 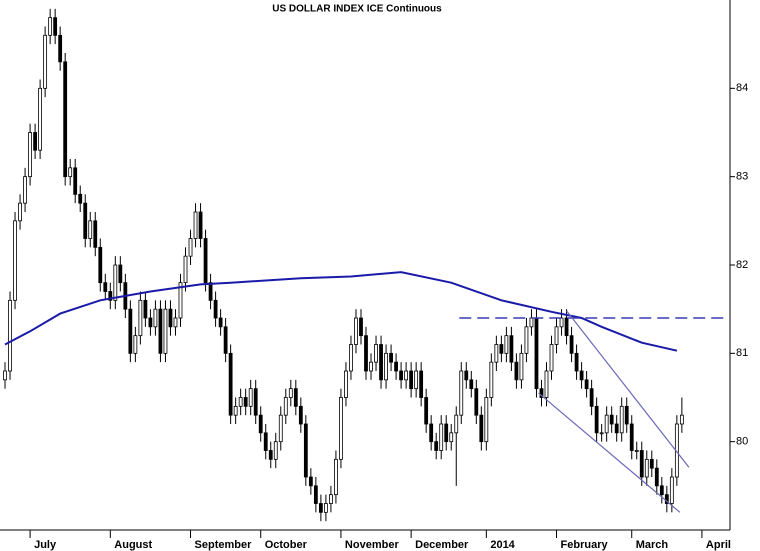 What do you see at coordinates (628, 389) in the screenshot?
I see `channel-line` at bounding box center [628, 389].